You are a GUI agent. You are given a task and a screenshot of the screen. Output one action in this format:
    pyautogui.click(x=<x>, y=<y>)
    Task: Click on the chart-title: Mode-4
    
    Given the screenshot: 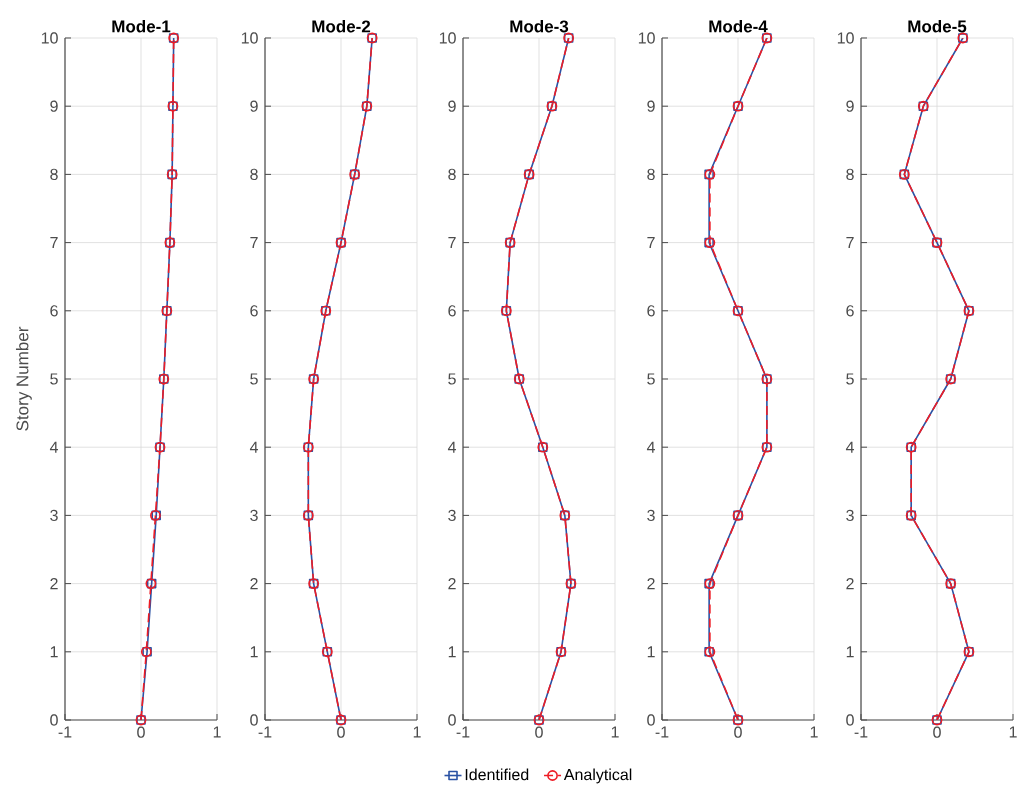 What is the action you would take?
    pyautogui.click(x=738, y=26)
    